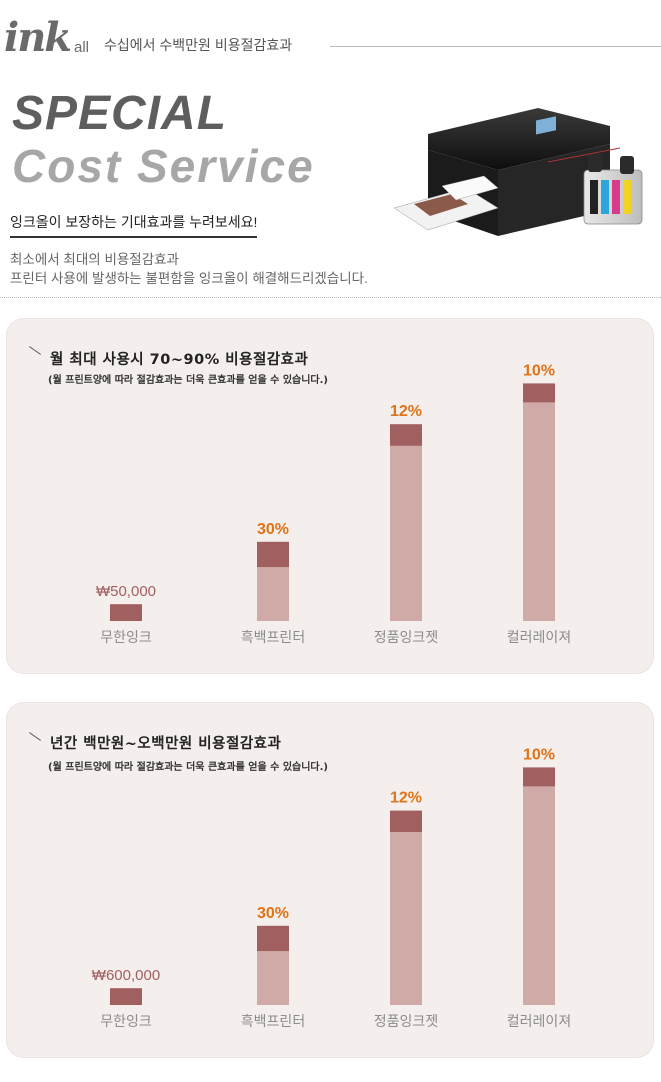 Image resolution: width=661 pixels, height=1082 pixels. I want to click on logo-ink-text: ink, so click(38, 37).